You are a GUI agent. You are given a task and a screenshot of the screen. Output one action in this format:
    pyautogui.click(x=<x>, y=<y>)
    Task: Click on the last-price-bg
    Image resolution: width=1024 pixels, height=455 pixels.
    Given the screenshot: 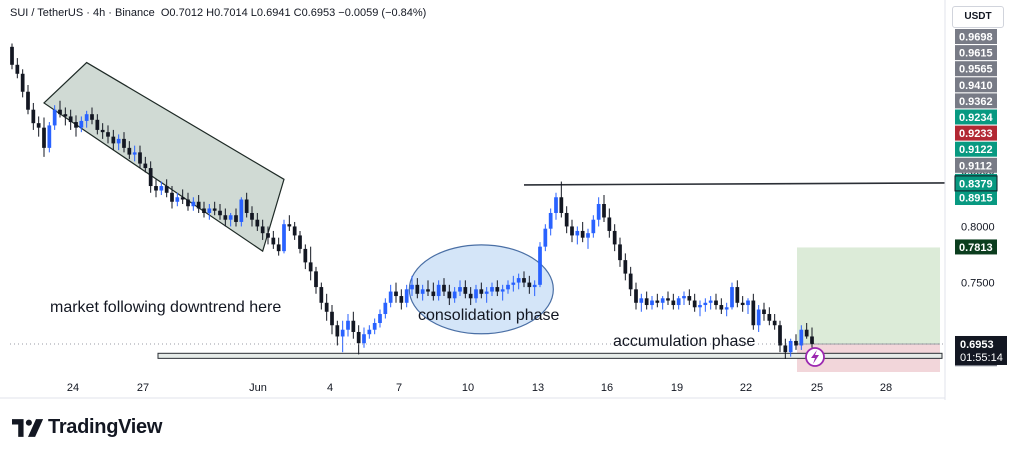 What is the action you would take?
    pyautogui.click(x=981, y=350)
    